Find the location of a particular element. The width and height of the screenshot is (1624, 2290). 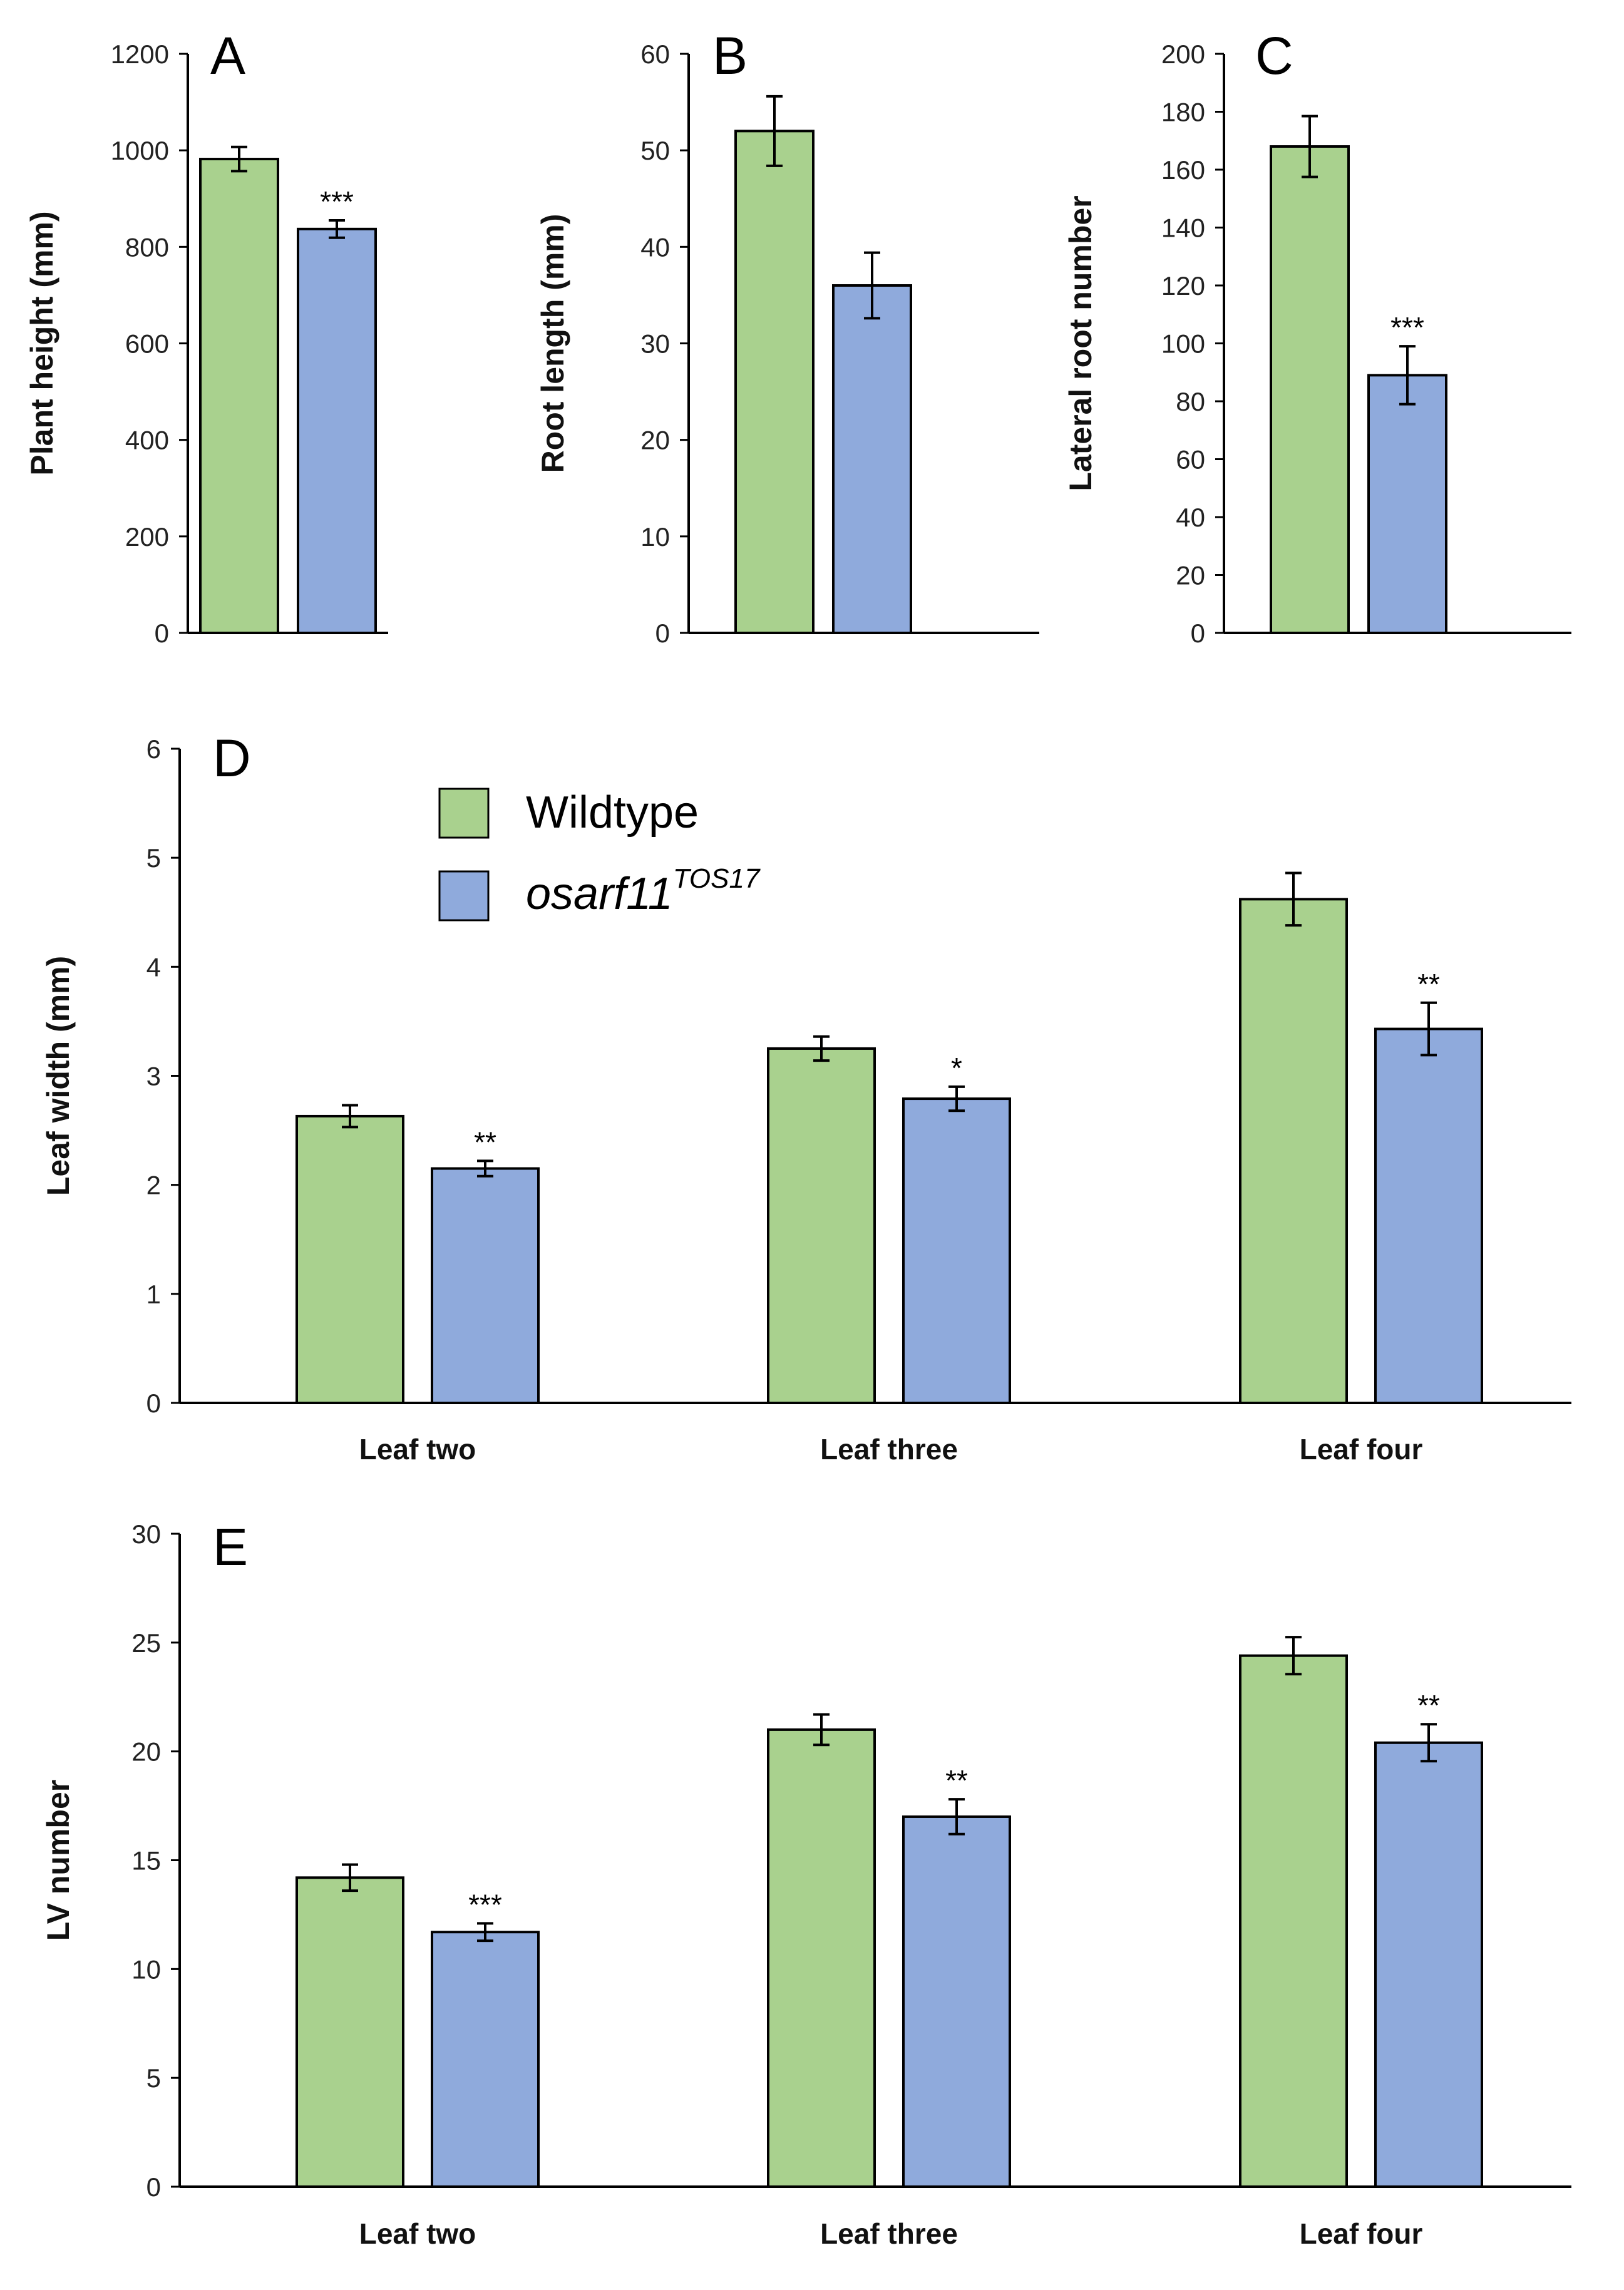

chart-panel-b: B 0 10 20 30 40 50 60 Root length (mm) is located at coordinates (787, 337).